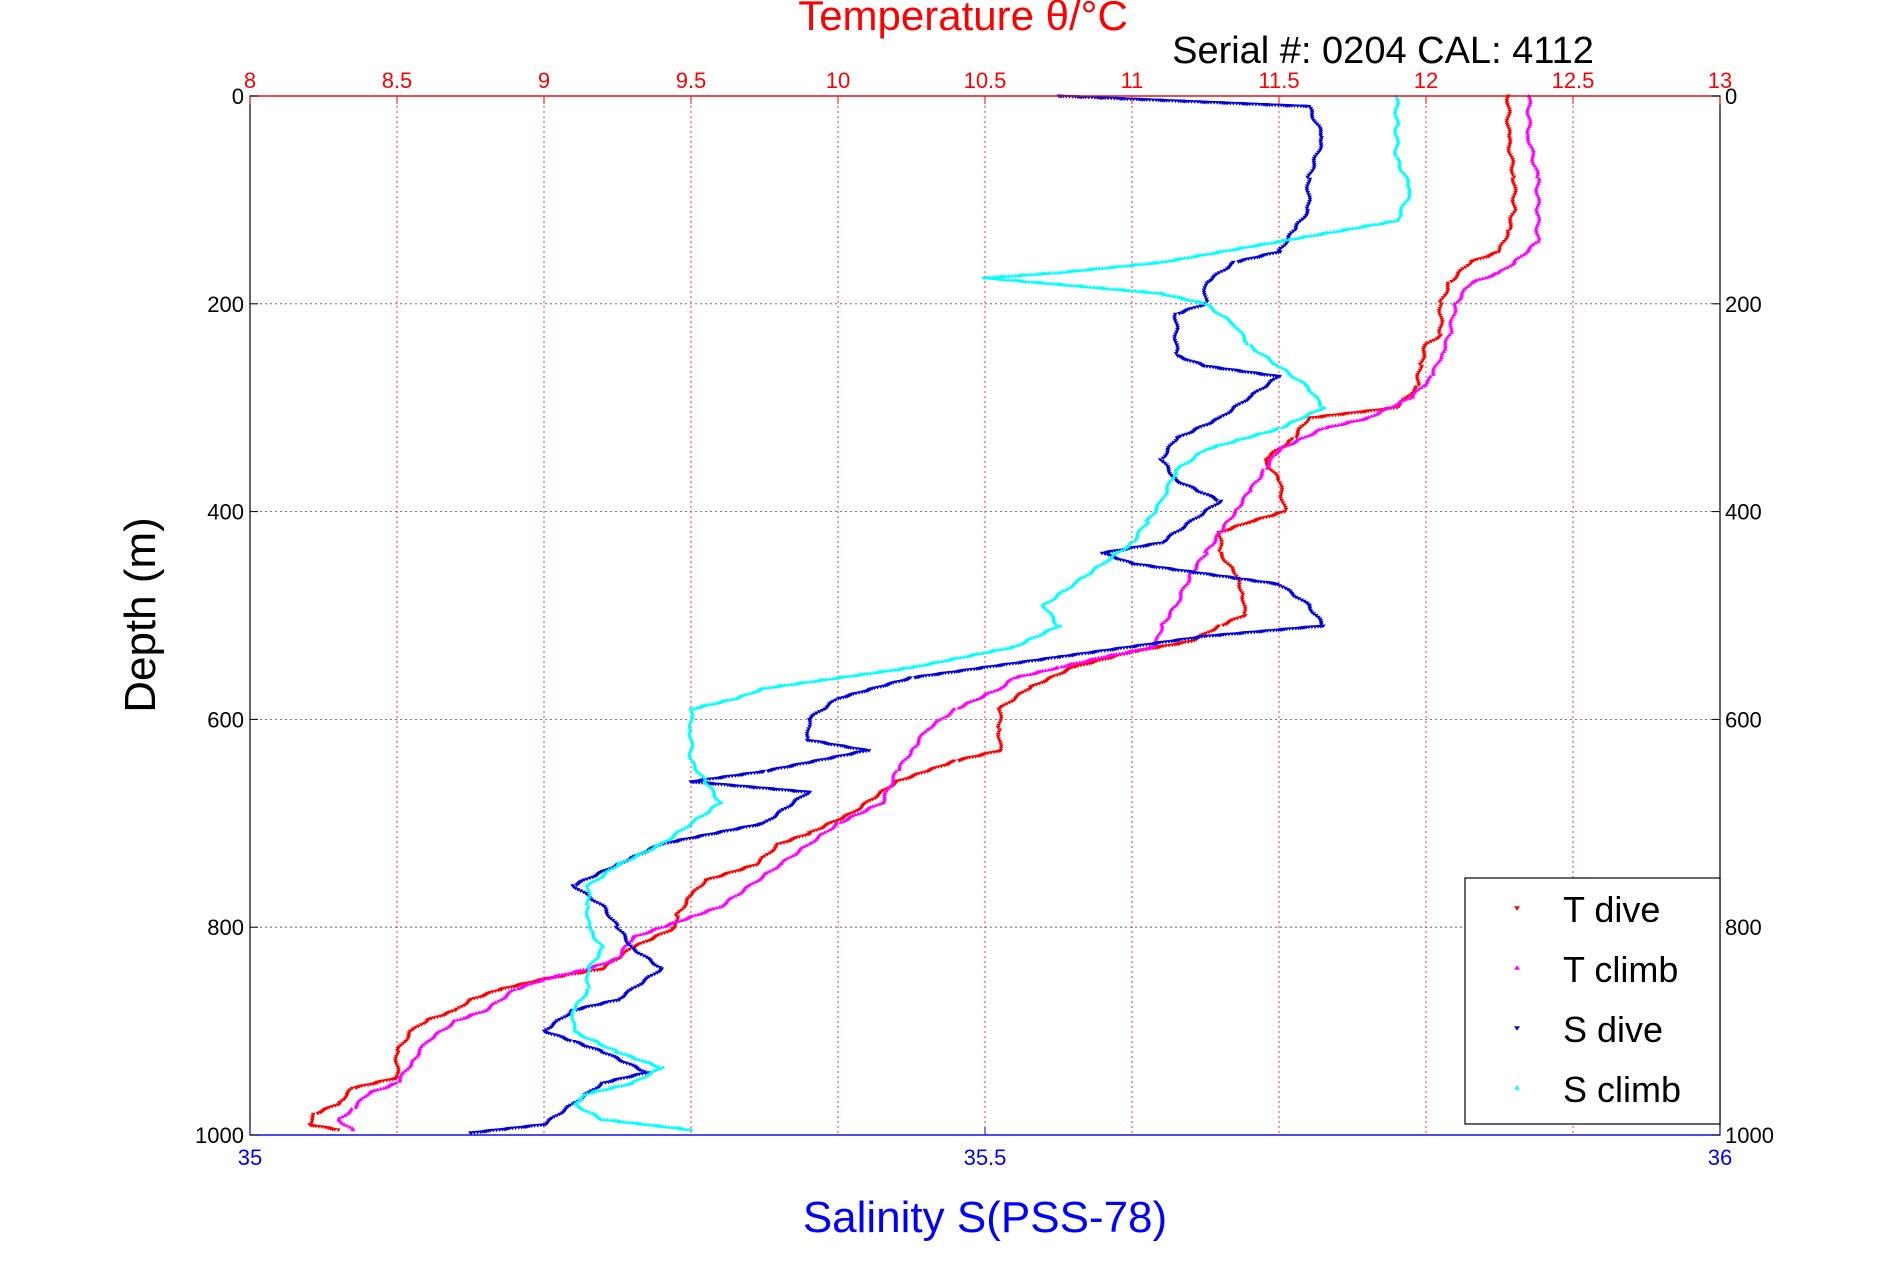 Image resolution: width=1891 pixels, height=1262 pixels. I want to click on legend-marker, so click(1517, 1028).